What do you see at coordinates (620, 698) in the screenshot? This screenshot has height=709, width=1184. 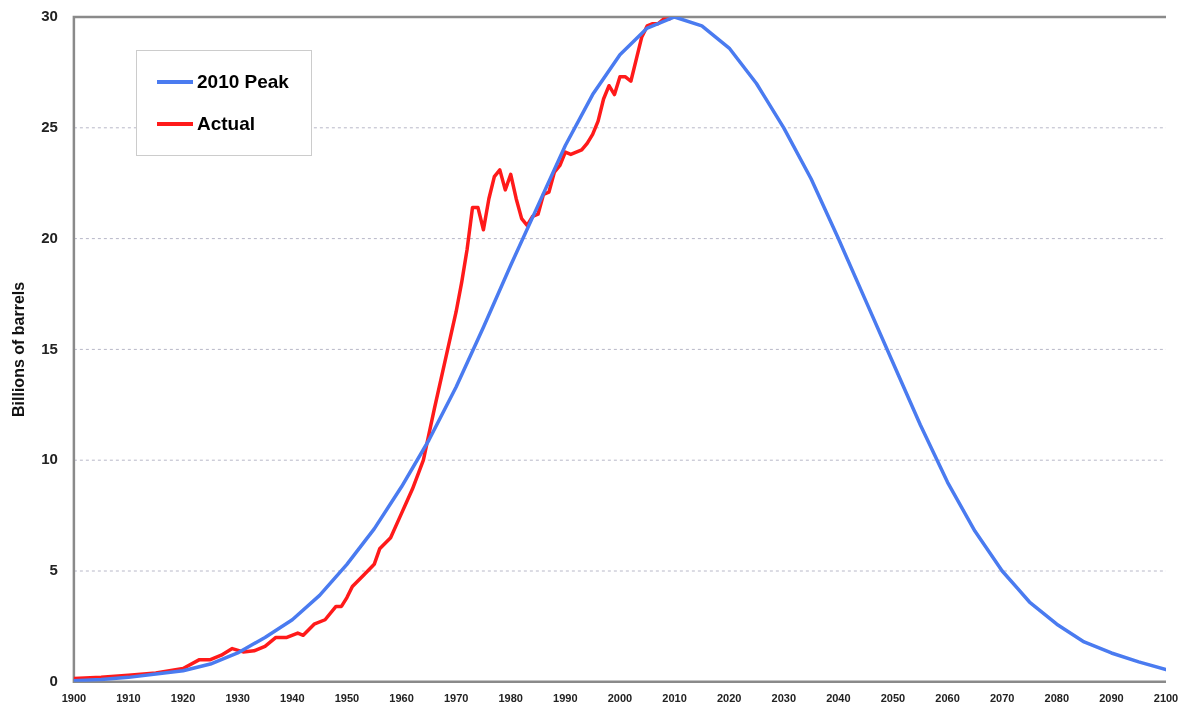 I see `x-tick-label: 2000` at bounding box center [620, 698].